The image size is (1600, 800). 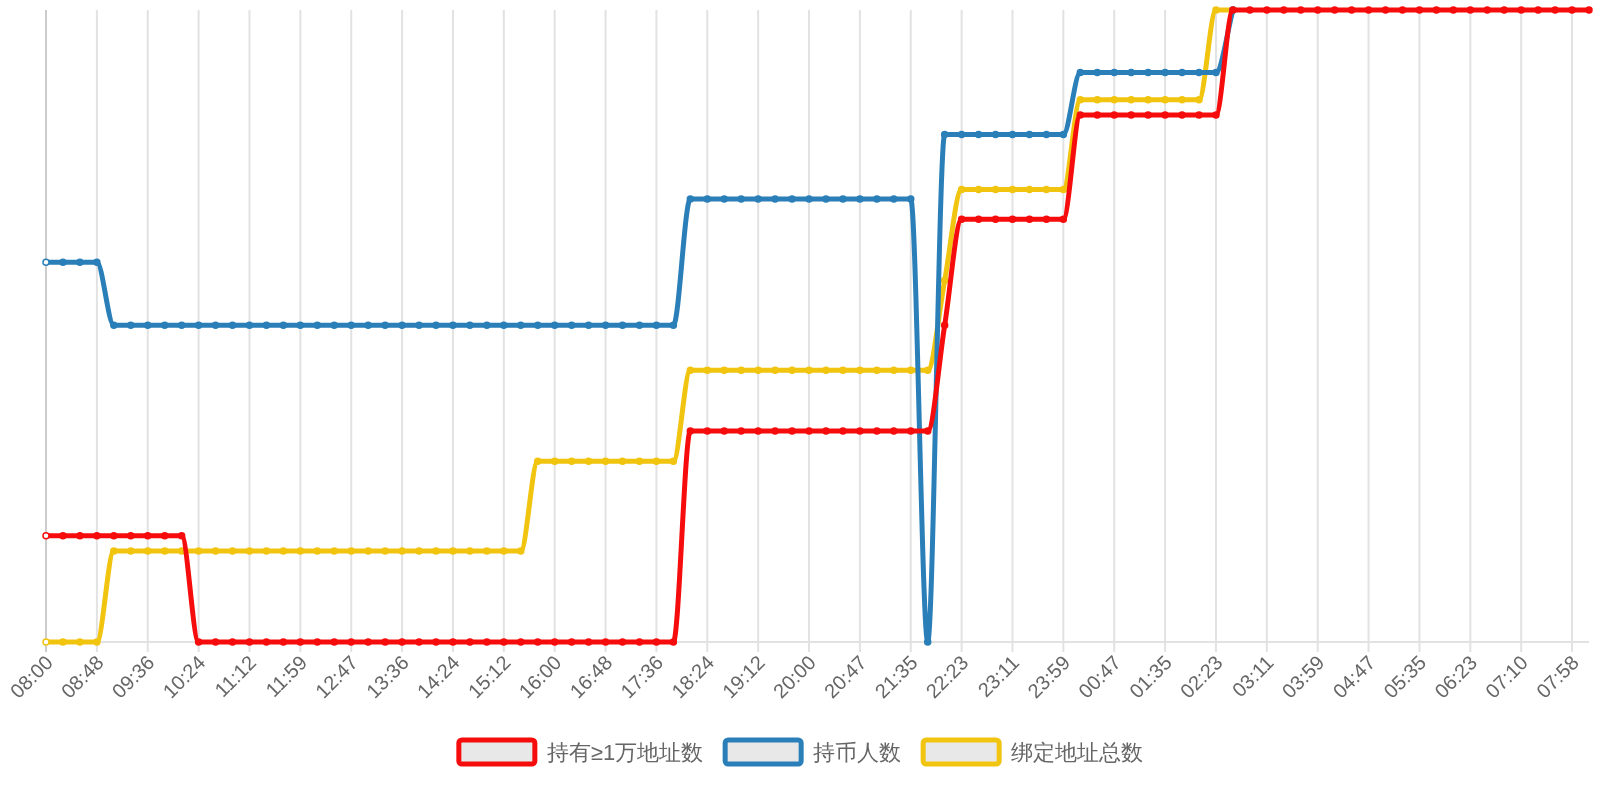 What do you see at coordinates (857, 752) in the screenshot?
I see `legend-label: 持币人数` at bounding box center [857, 752].